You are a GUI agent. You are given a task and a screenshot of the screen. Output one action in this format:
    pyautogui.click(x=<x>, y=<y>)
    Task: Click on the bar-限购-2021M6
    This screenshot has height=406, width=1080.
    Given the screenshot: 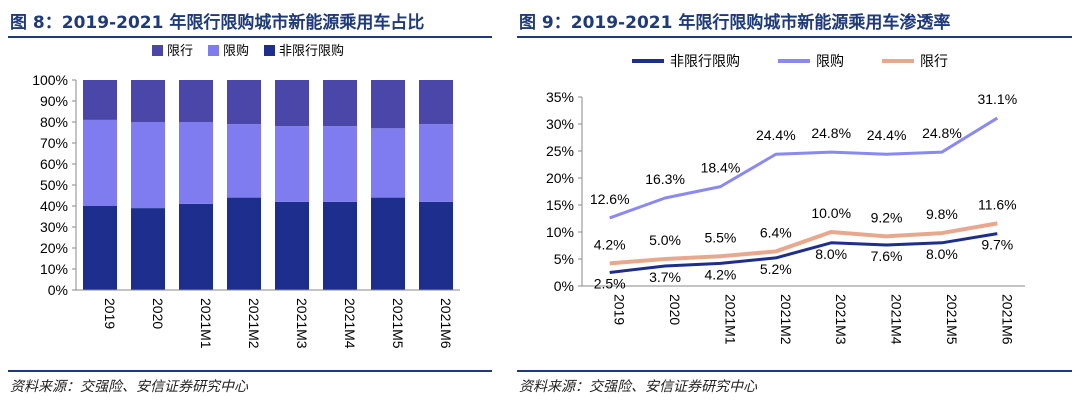 What is the action you would take?
    pyautogui.click(x=436, y=163)
    